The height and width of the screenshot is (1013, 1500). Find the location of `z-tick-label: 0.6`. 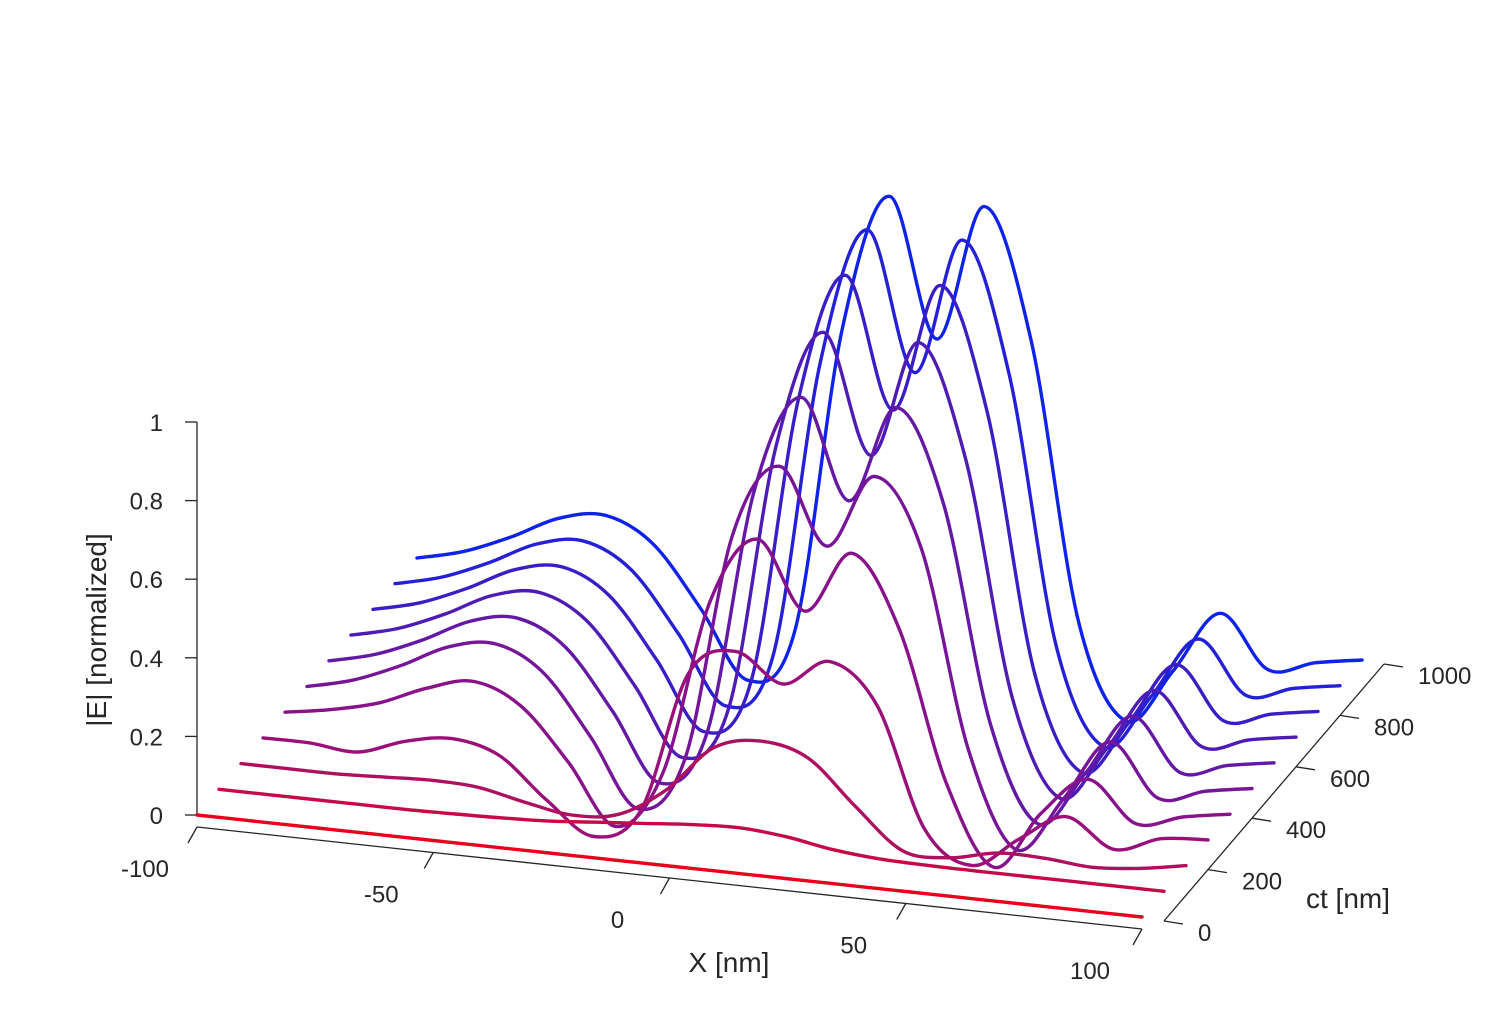

z-tick-label: 0.6 is located at coordinates (146, 580).